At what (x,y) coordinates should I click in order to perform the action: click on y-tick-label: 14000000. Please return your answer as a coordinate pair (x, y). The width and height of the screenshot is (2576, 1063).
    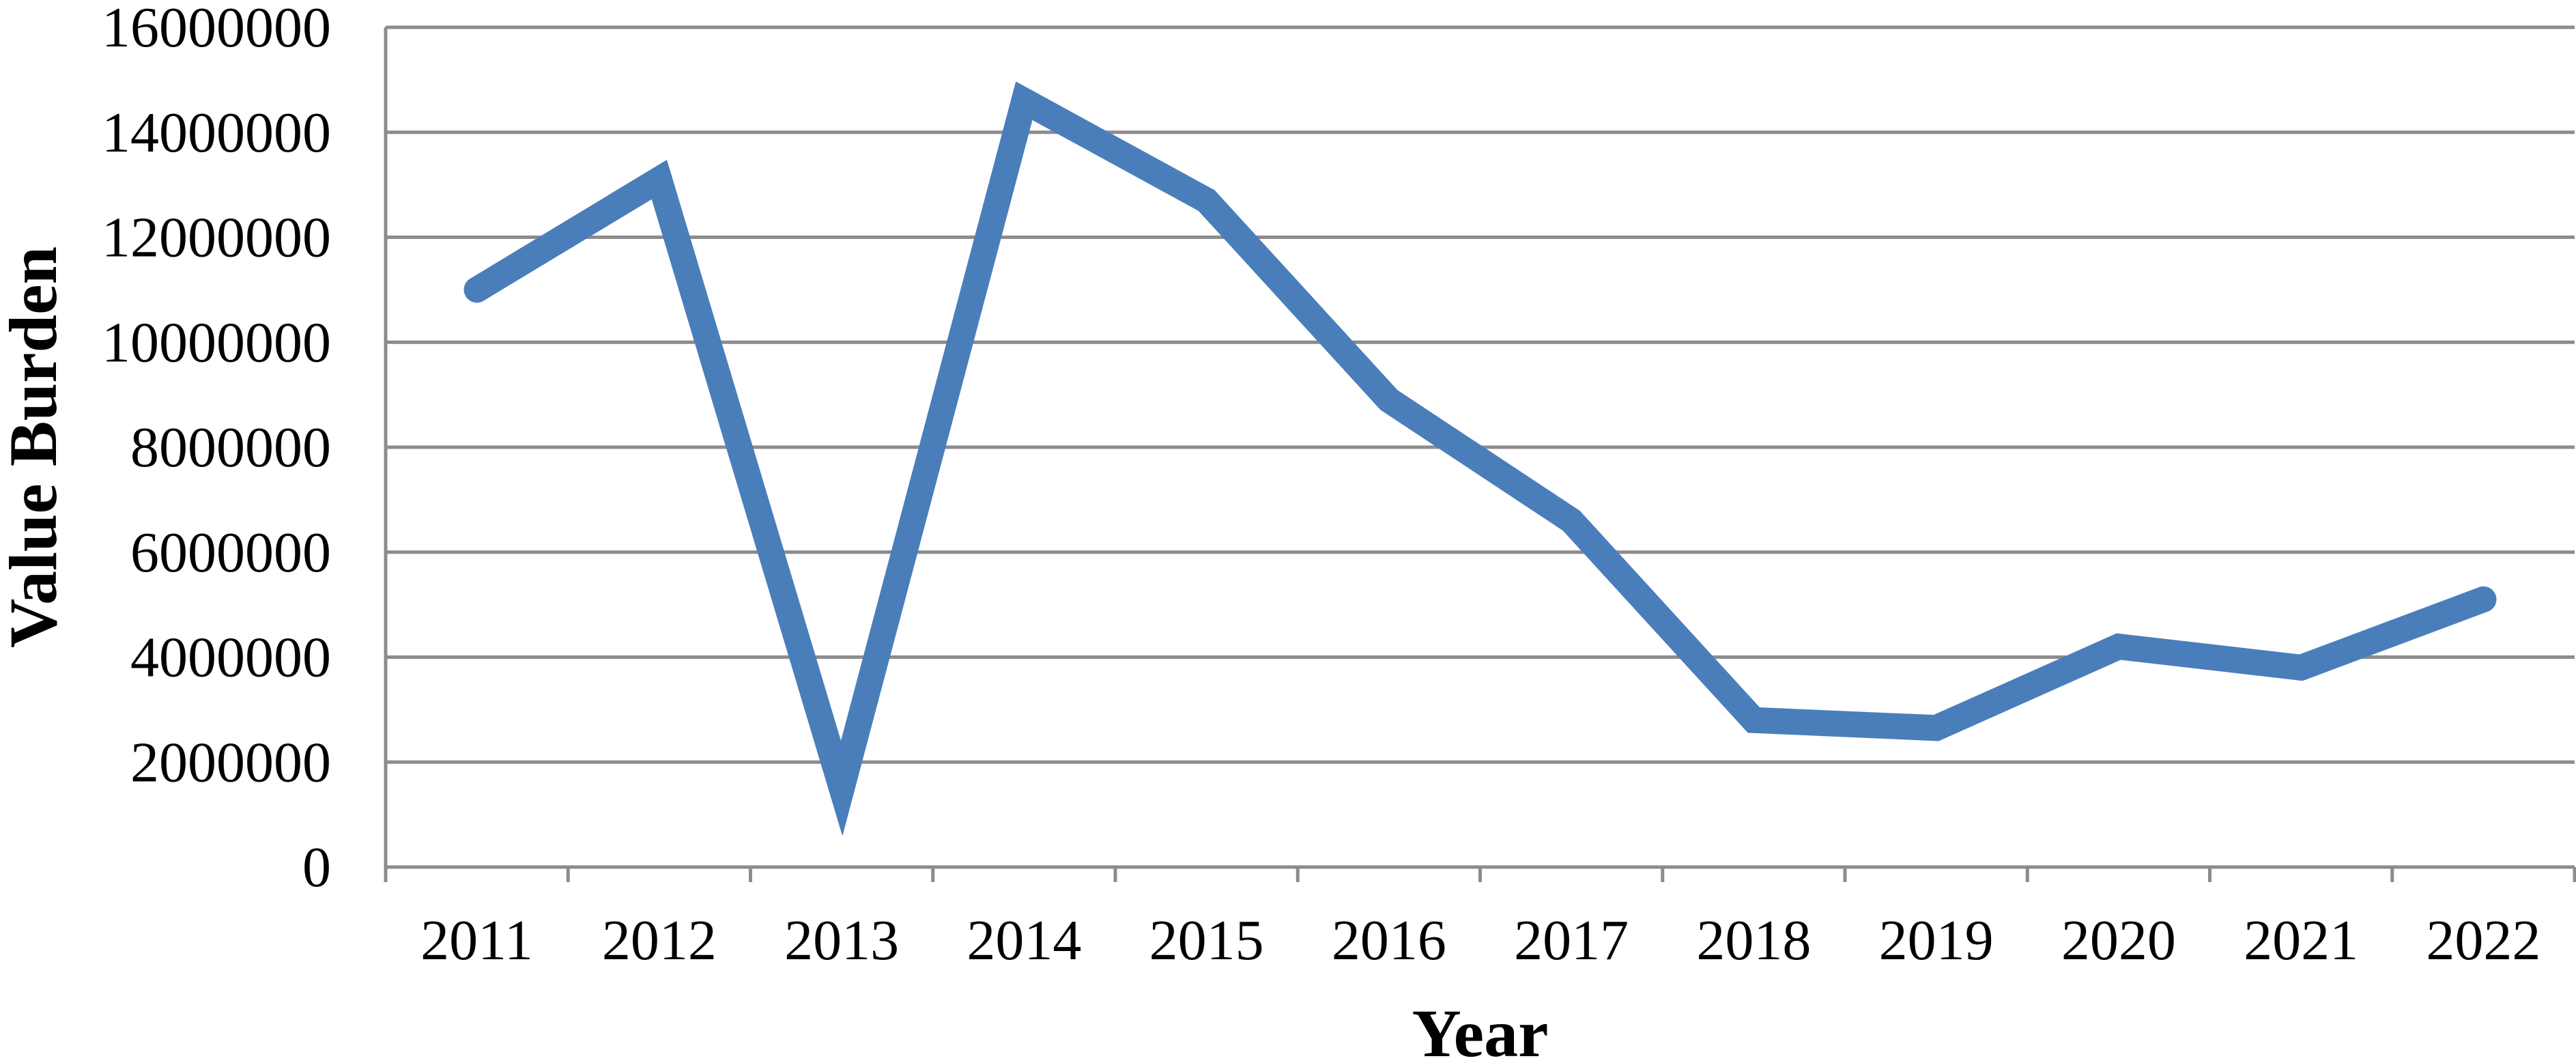
    Looking at the image, I should click on (216, 133).